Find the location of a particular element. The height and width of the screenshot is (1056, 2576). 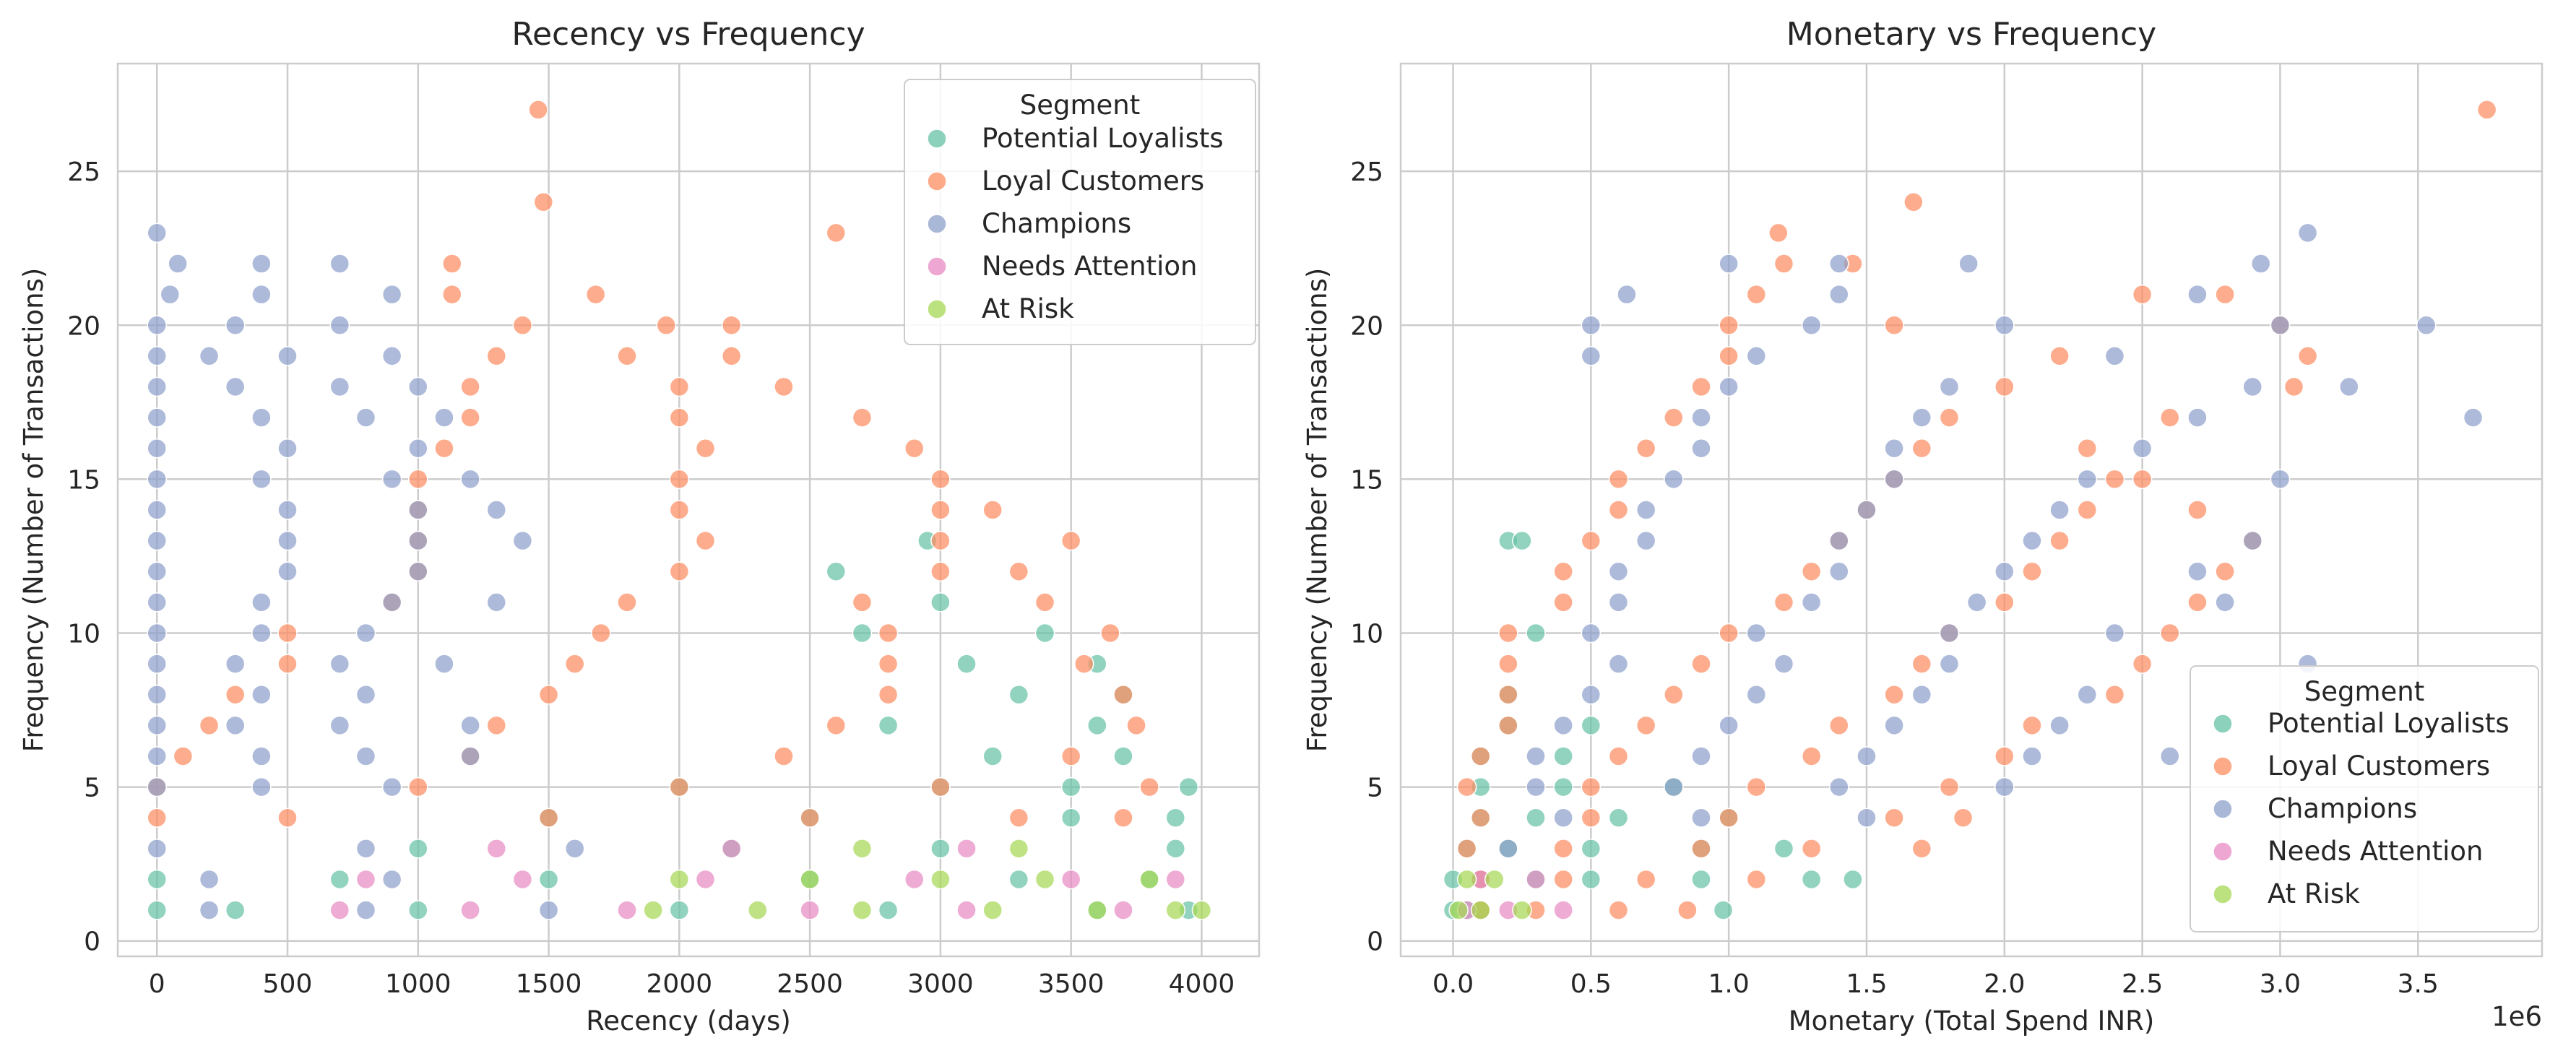

legend-label: Needs Attention is located at coordinates (1090, 266).